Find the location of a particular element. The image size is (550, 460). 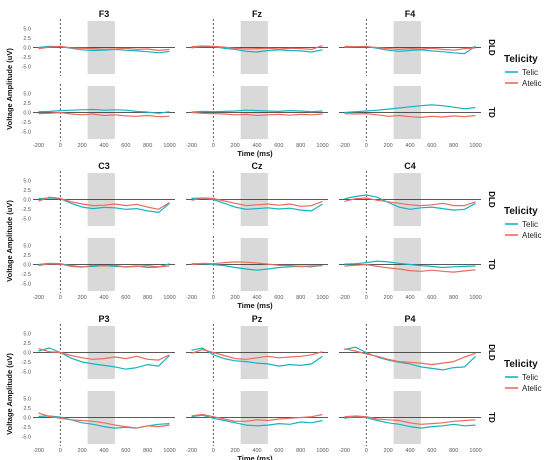

panel-title-P4: P4 is located at coordinates (409, 319).